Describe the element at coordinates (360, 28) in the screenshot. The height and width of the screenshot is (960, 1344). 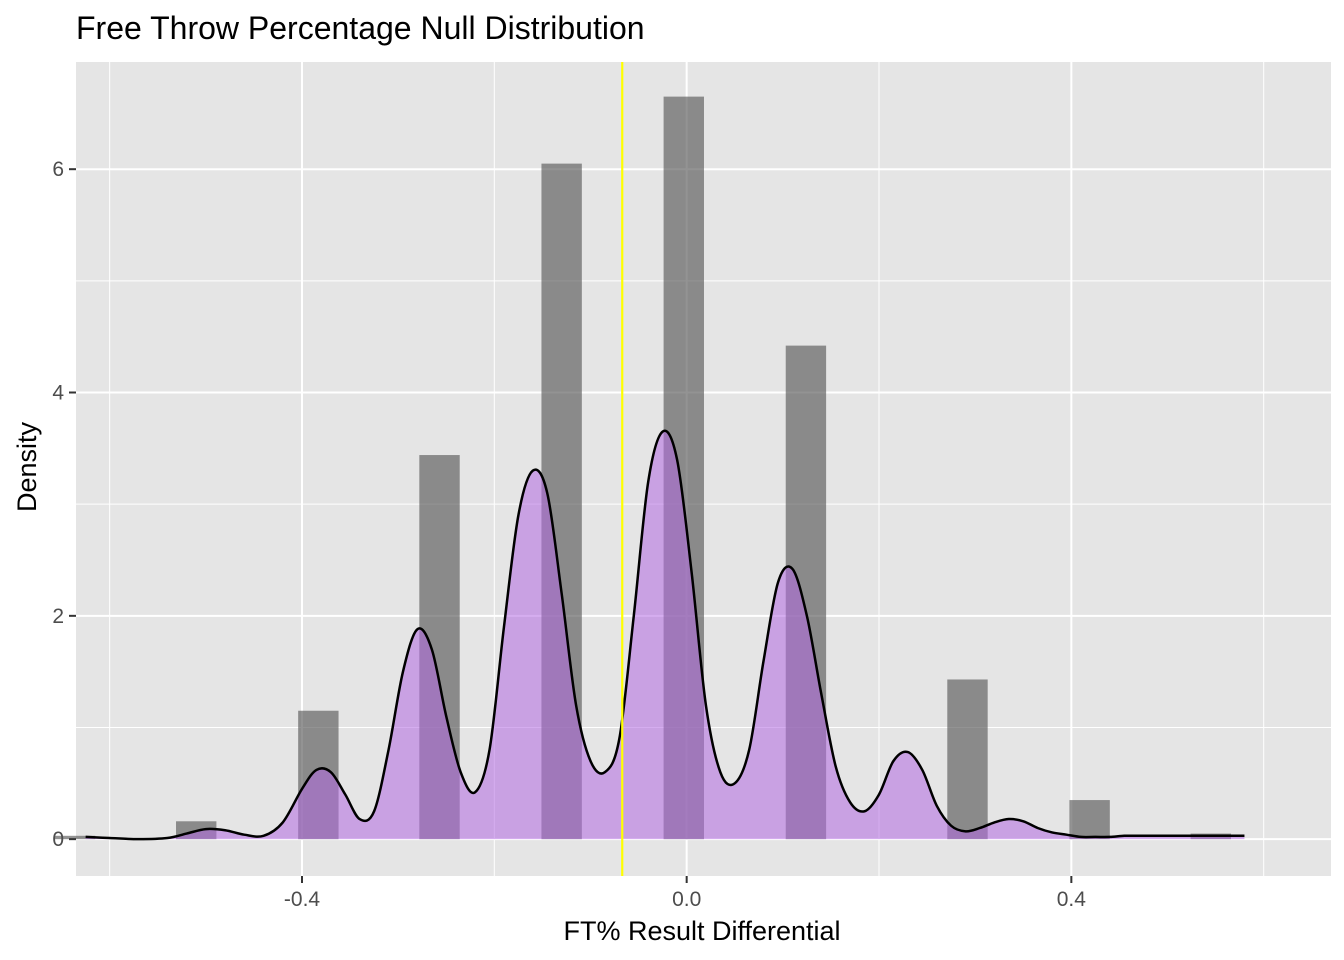
I see `chart-title: Free Throw Percentage Null Distribution` at that location.